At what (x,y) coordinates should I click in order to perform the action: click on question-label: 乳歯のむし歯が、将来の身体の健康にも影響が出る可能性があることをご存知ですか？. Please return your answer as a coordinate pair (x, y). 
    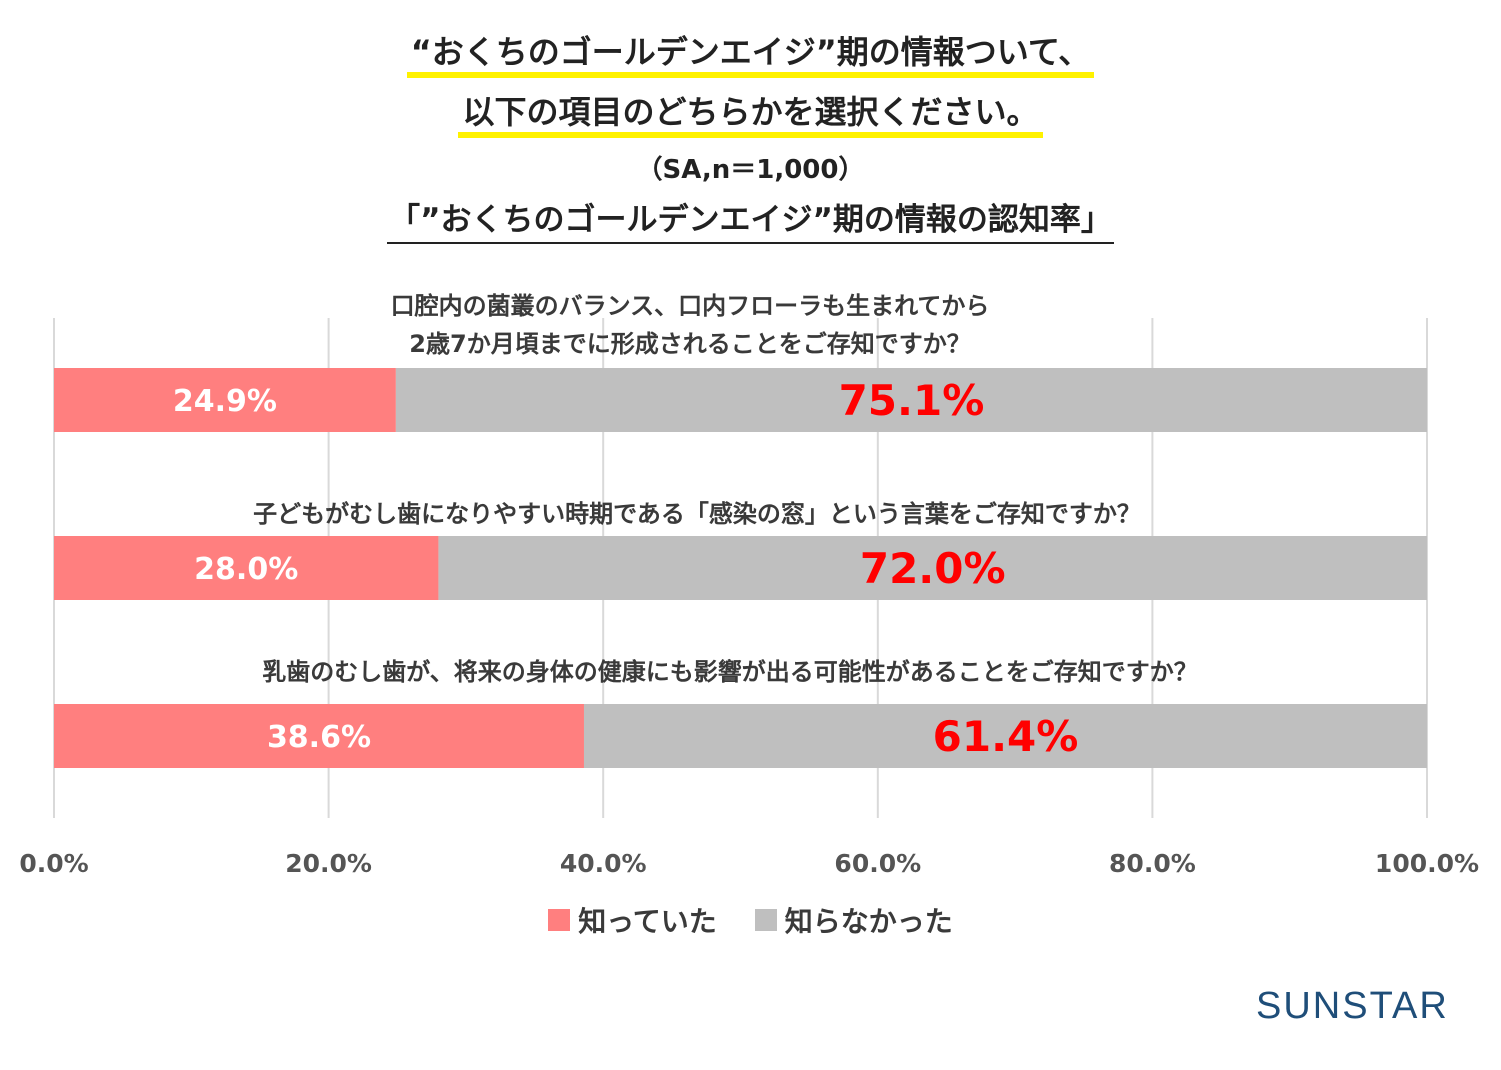
    Looking at the image, I should click on (730, 672).